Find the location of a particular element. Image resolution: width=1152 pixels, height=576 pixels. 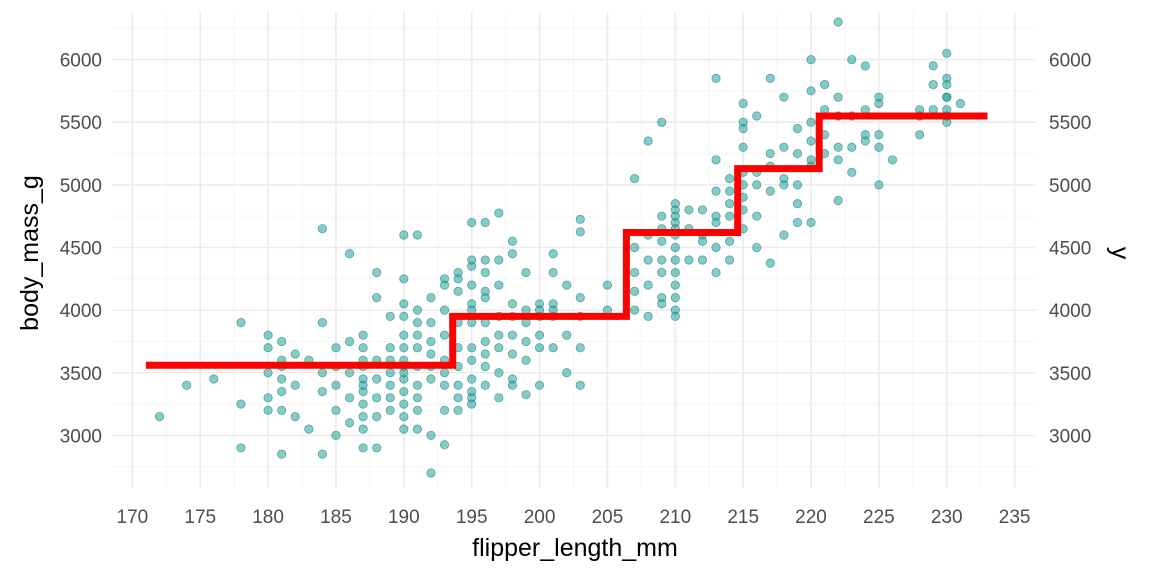

x-tick-label: 195 is located at coordinates (472, 517).